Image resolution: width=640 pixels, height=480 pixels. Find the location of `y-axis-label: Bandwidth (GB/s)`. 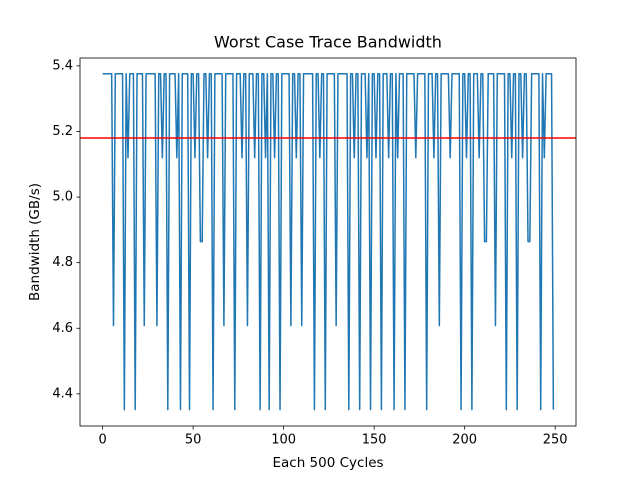

y-axis-label: Bandwidth (GB/s) is located at coordinates (35, 242).